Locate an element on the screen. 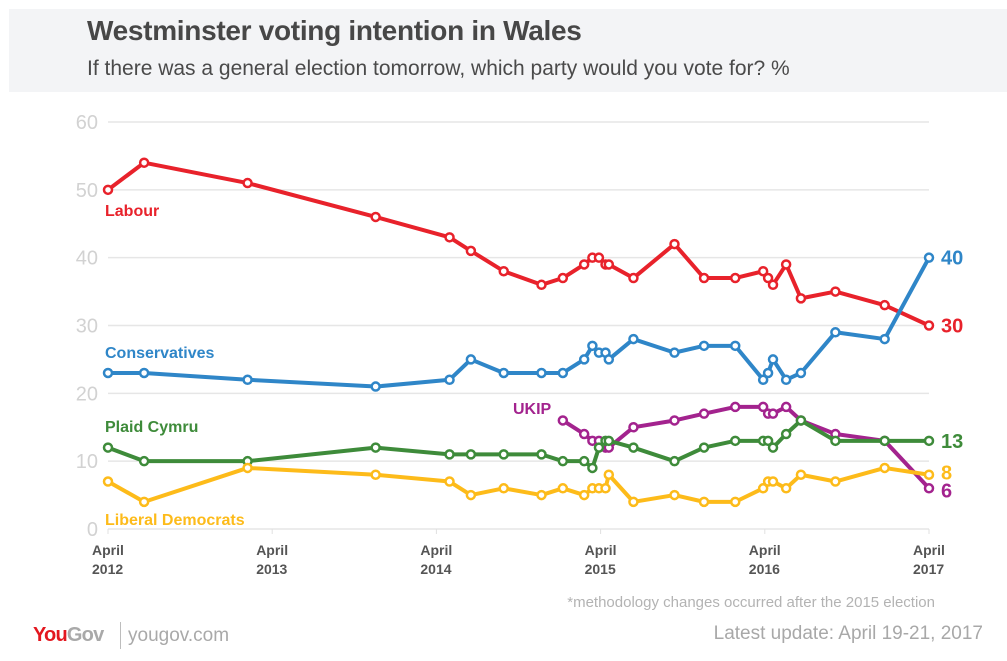  x-tick-label: 2016 is located at coordinates (764, 569).